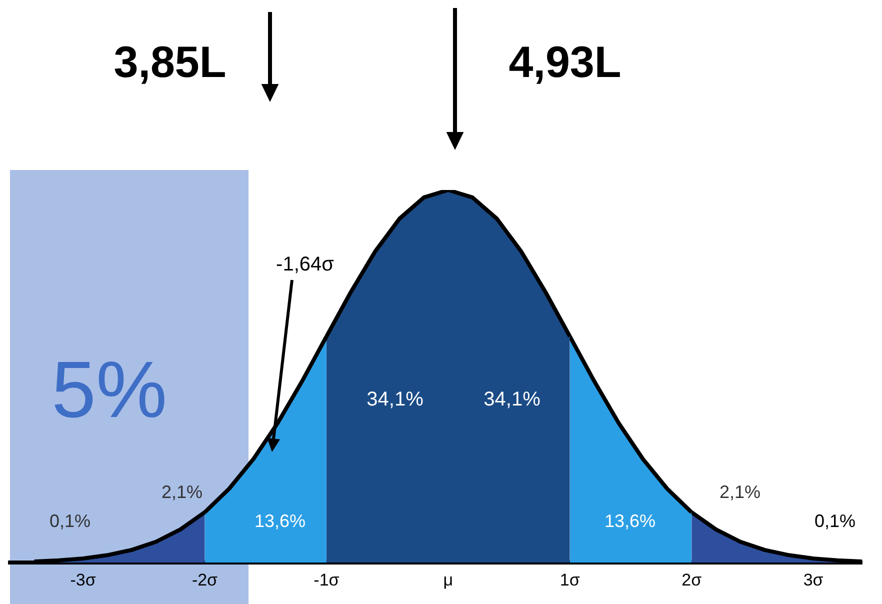 The width and height of the screenshot is (882, 604). I want to click on annotation: -1,64σ, so click(305, 265).